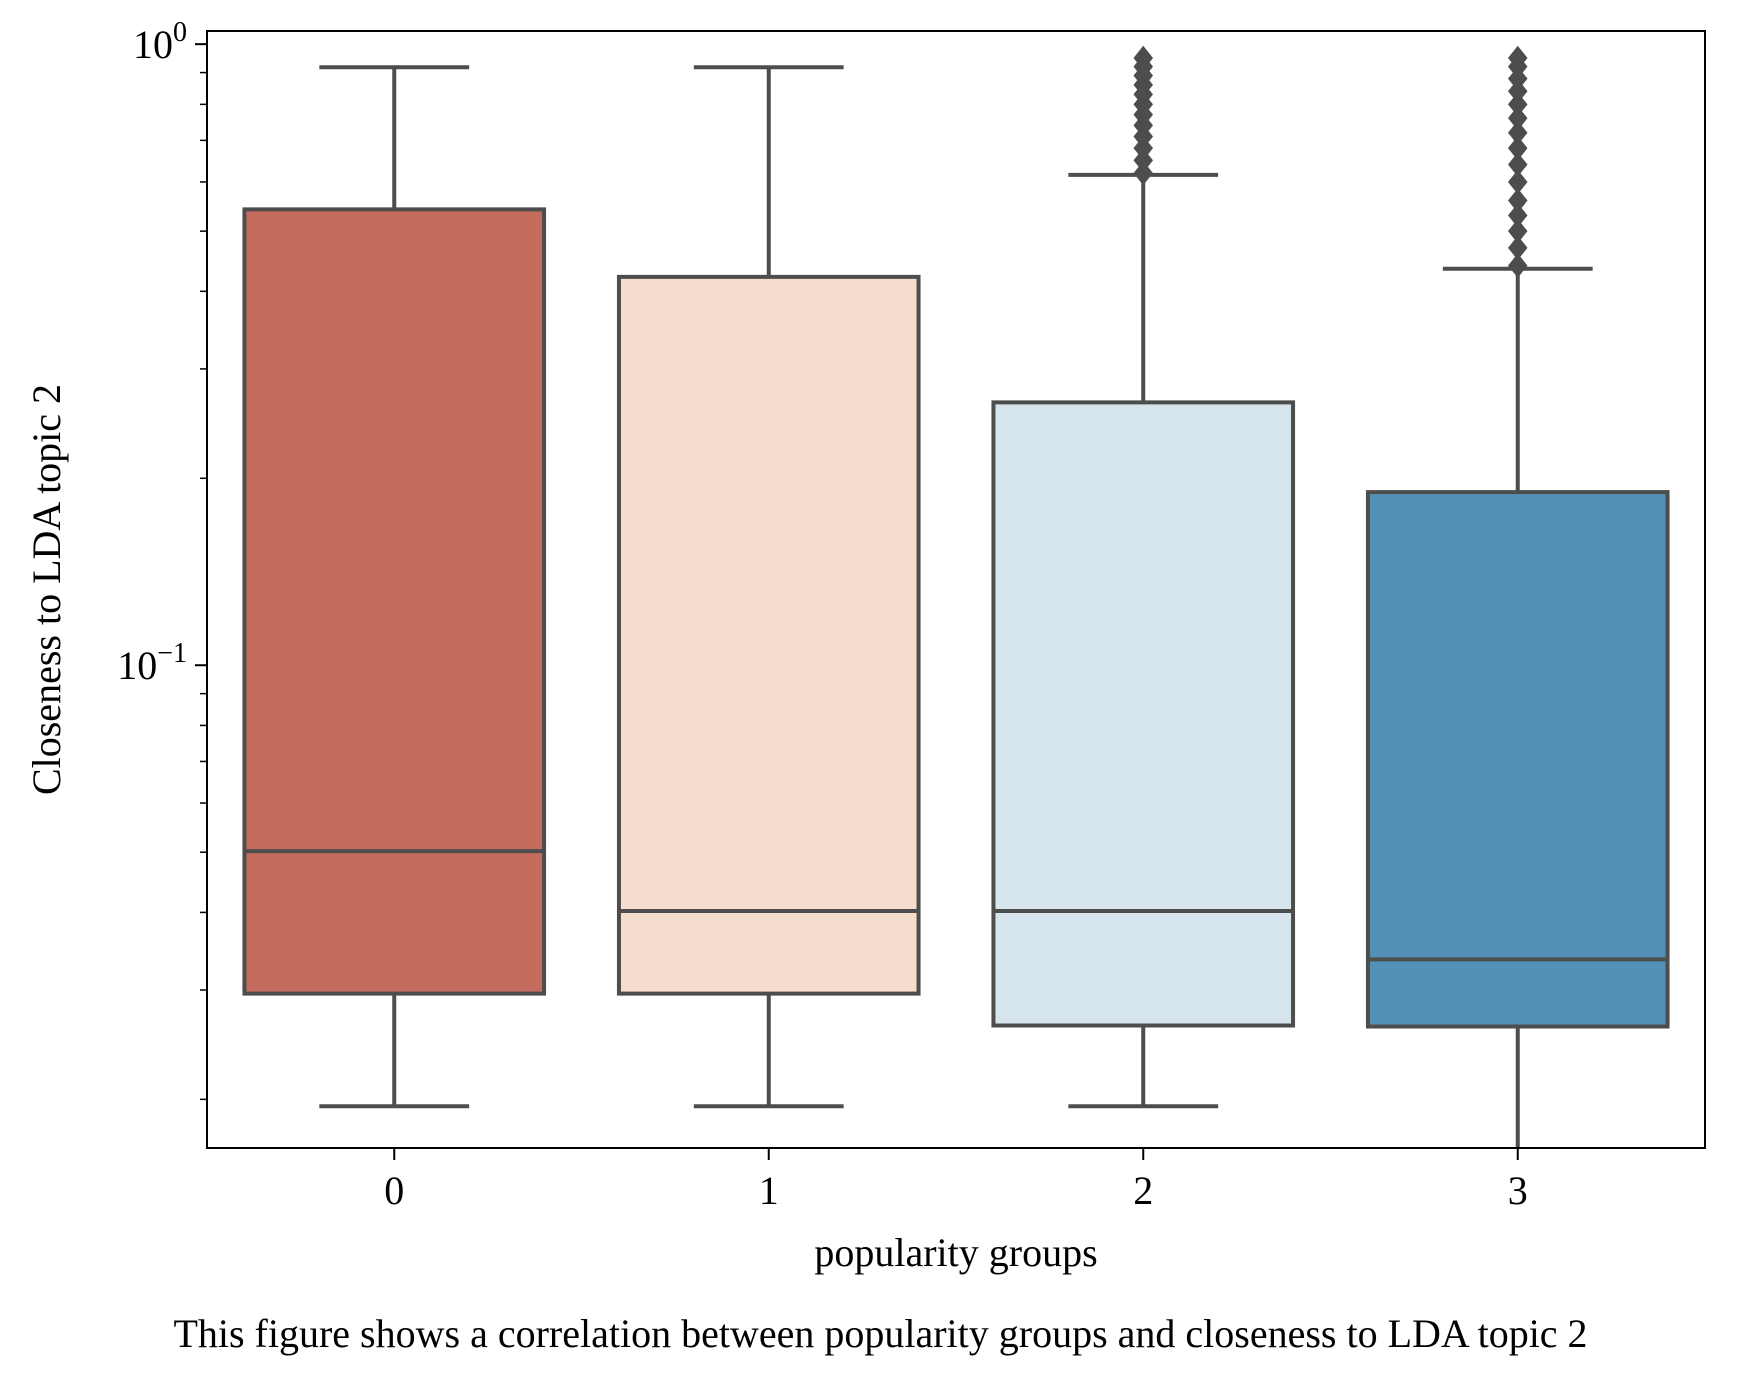 This screenshot has width=1761, height=1380. I want to click on x-tick-label-0: 0, so click(394, 1190).